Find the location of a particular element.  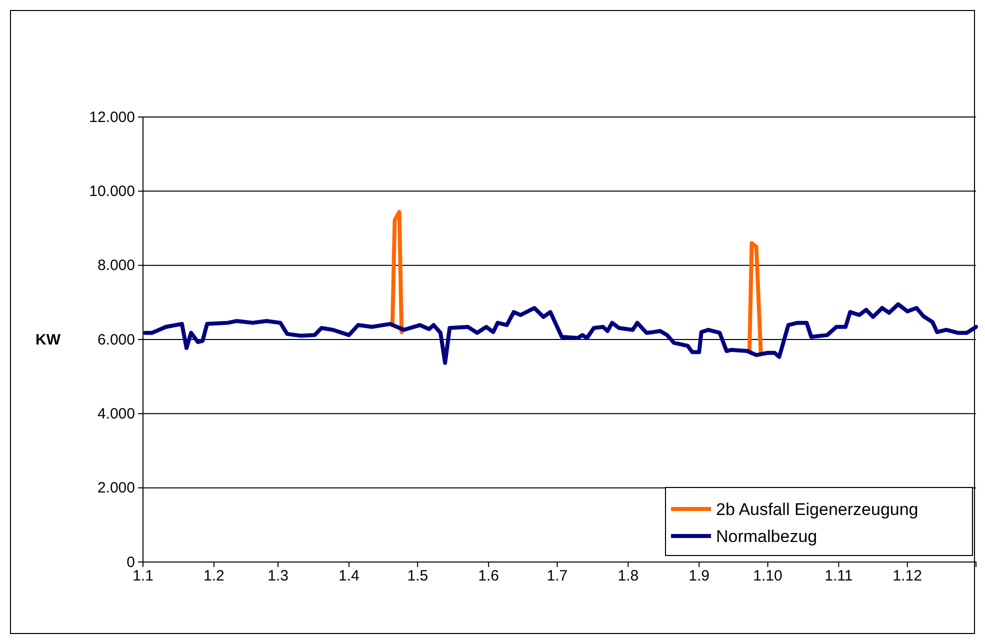

y-tick-label: 10.000 is located at coordinates (112, 191).